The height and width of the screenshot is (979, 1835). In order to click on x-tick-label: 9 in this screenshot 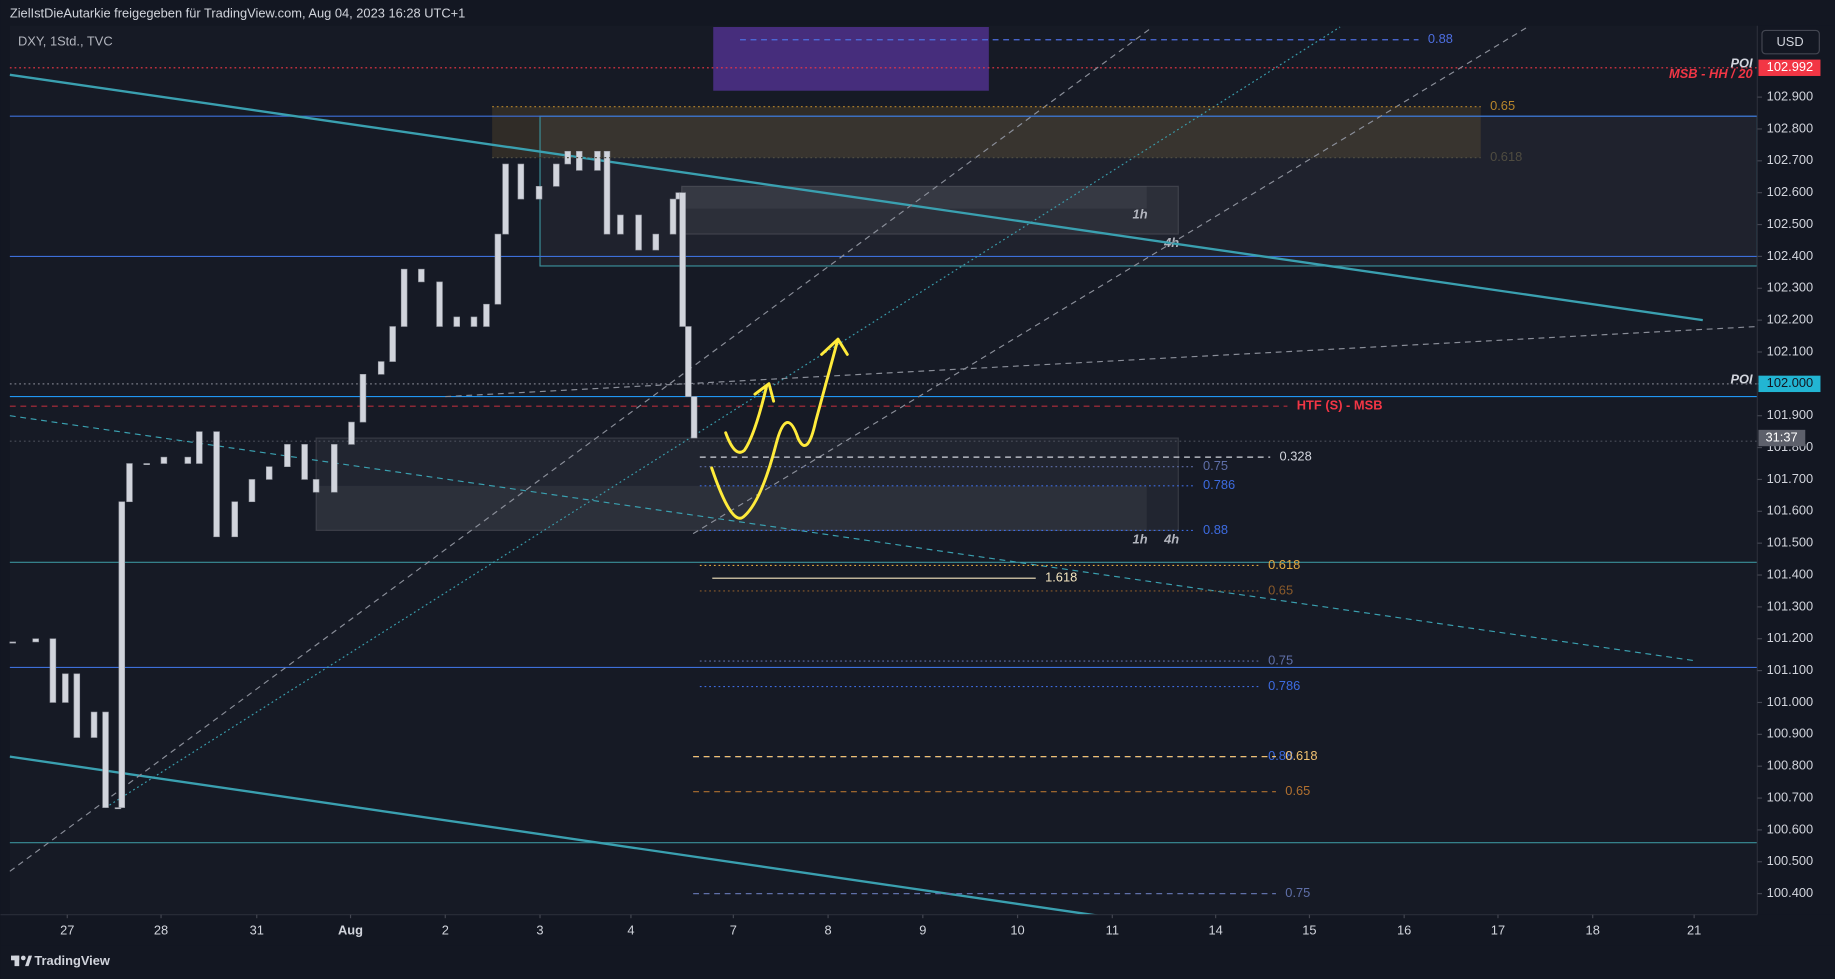, I will do `click(922, 929)`.